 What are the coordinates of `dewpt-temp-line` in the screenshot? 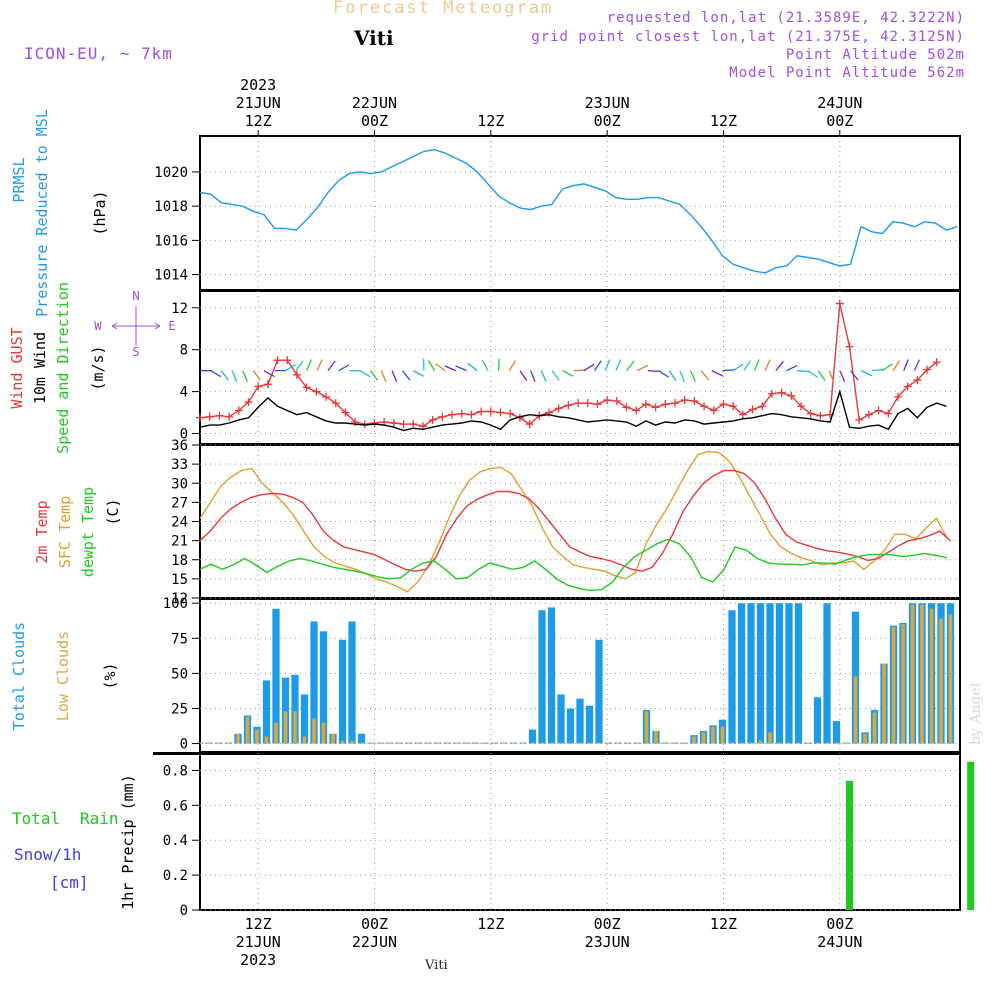 It's located at (573, 565).